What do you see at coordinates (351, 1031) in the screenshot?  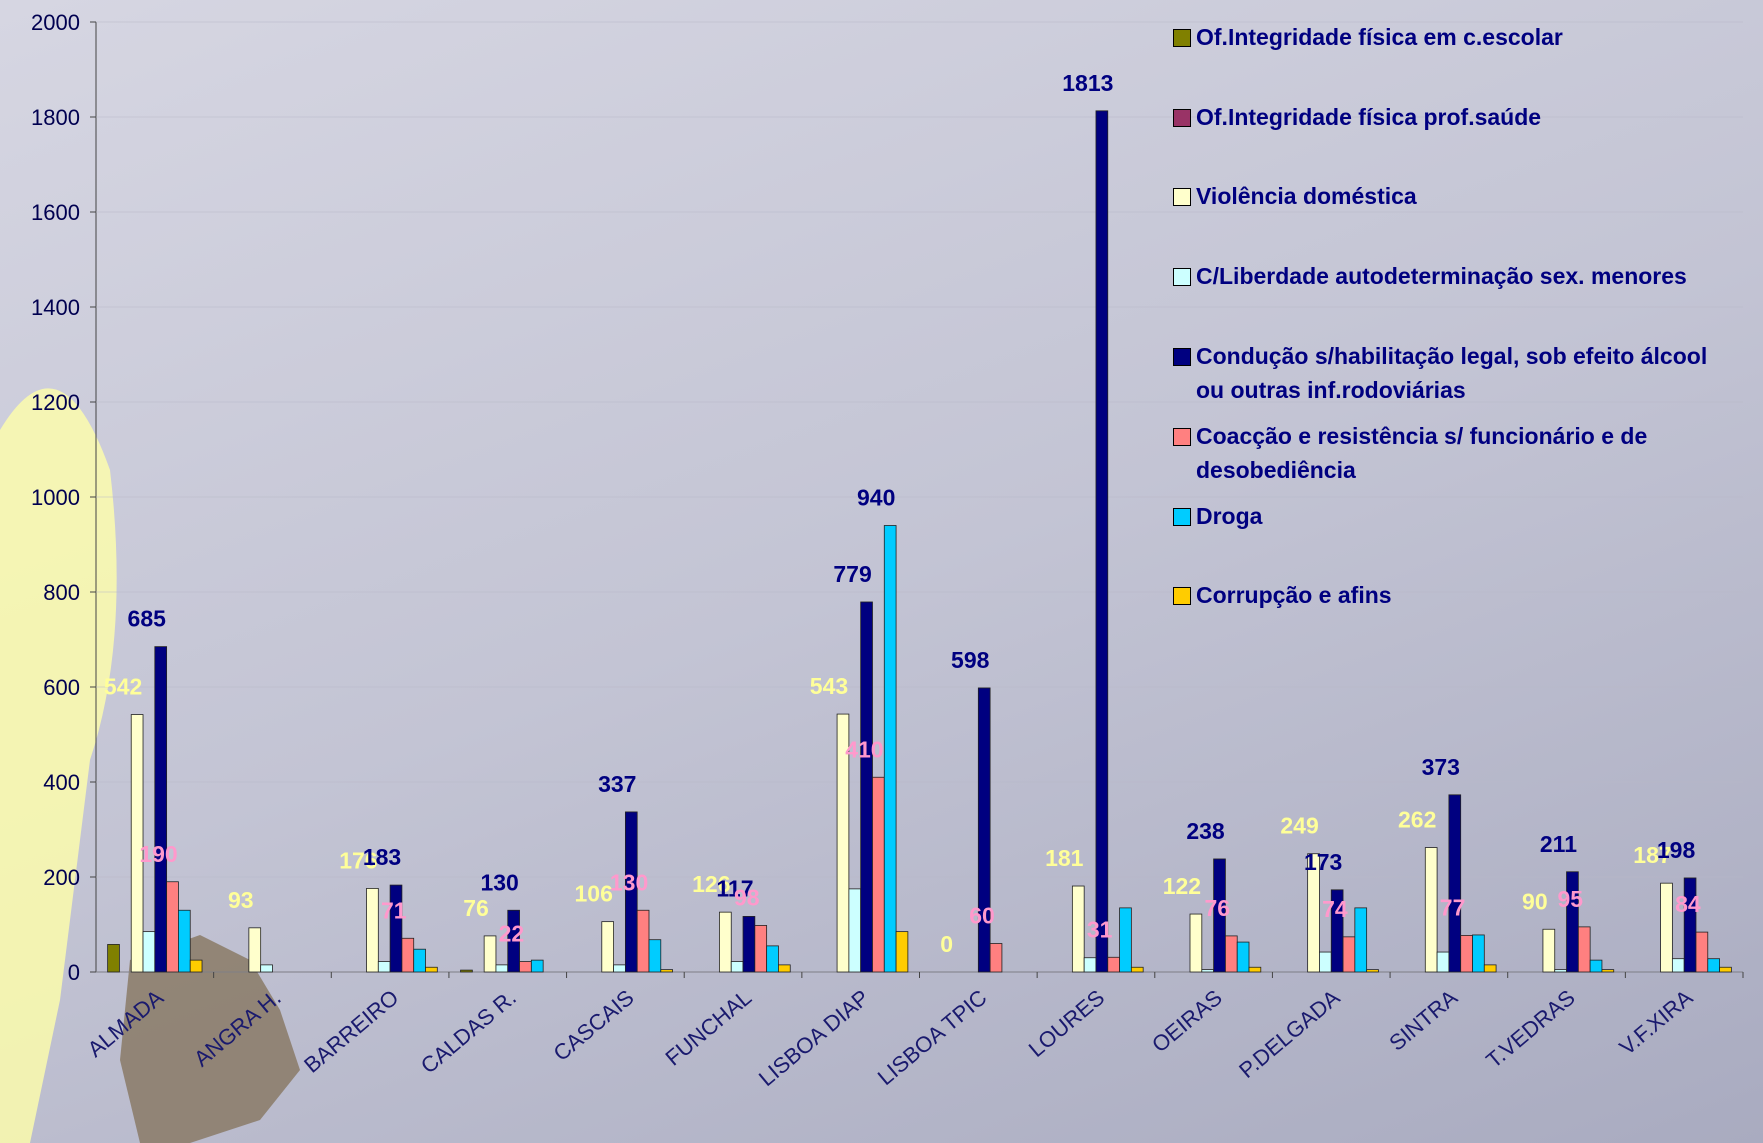 I see `x-tick-label: BARREIRO` at bounding box center [351, 1031].